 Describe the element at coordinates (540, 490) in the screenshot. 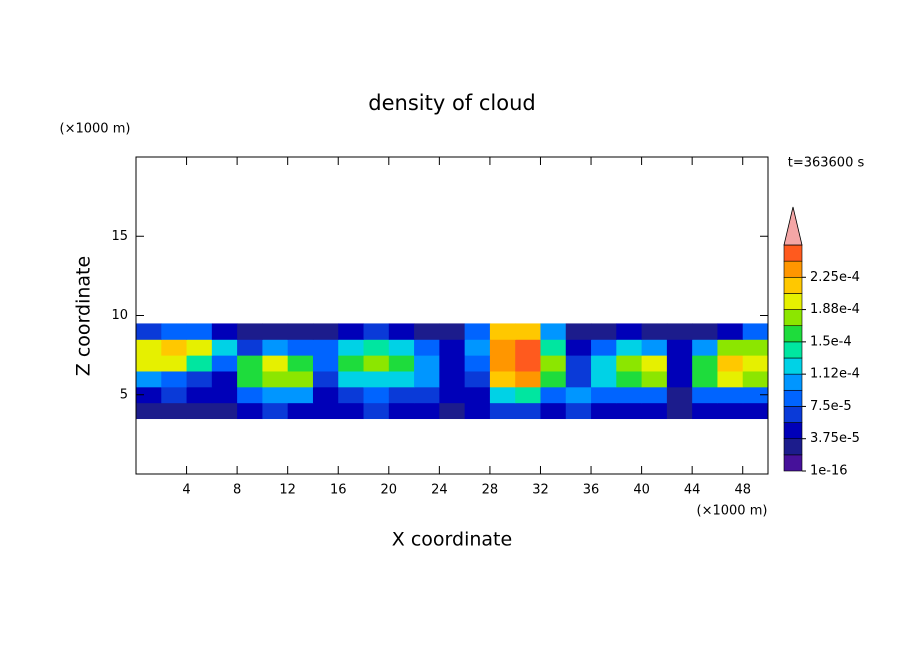

I see `x-tick-label: 32` at that location.